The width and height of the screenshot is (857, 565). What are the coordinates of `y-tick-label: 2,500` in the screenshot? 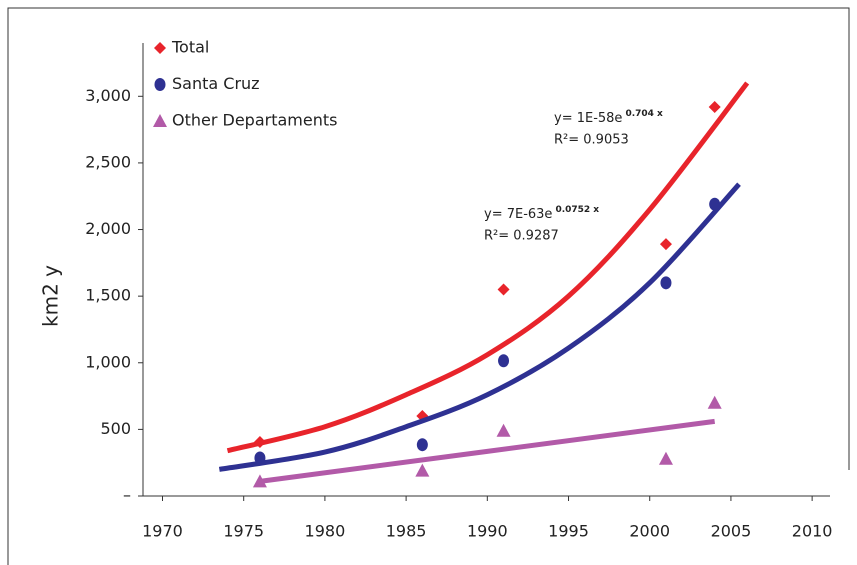 It's located at (108, 161).